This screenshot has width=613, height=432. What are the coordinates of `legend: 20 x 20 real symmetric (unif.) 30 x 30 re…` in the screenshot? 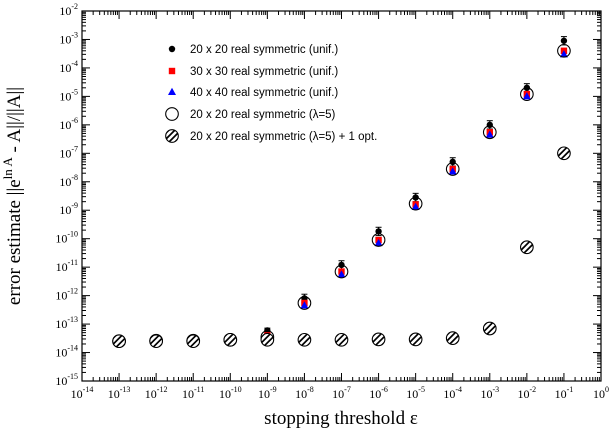 It's located at (271, 93).